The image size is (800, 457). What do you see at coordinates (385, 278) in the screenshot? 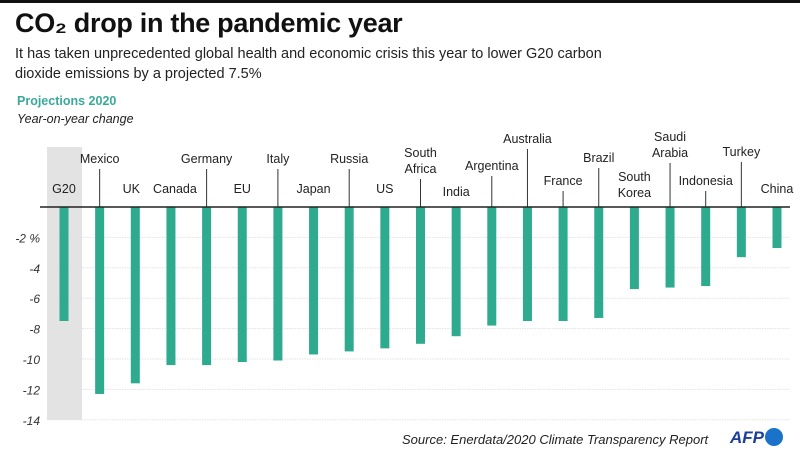
I see `bar-us` at bounding box center [385, 278].